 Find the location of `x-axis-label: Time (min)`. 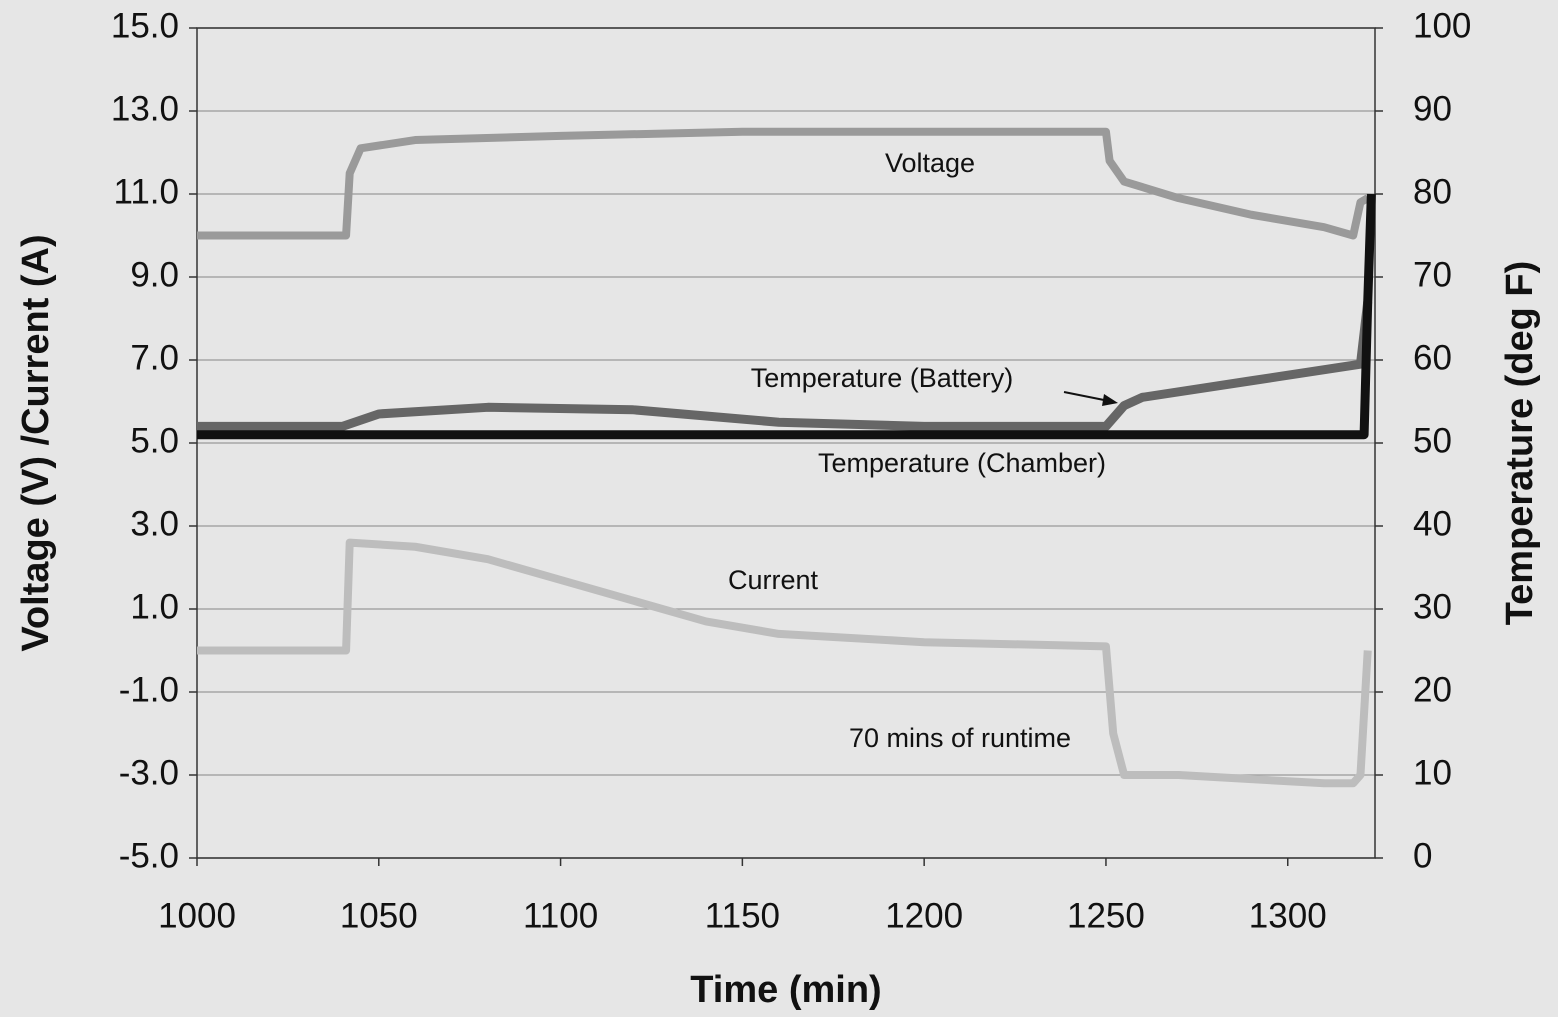

x-axis-label: Time (min) is located at coordinates (785, 990).